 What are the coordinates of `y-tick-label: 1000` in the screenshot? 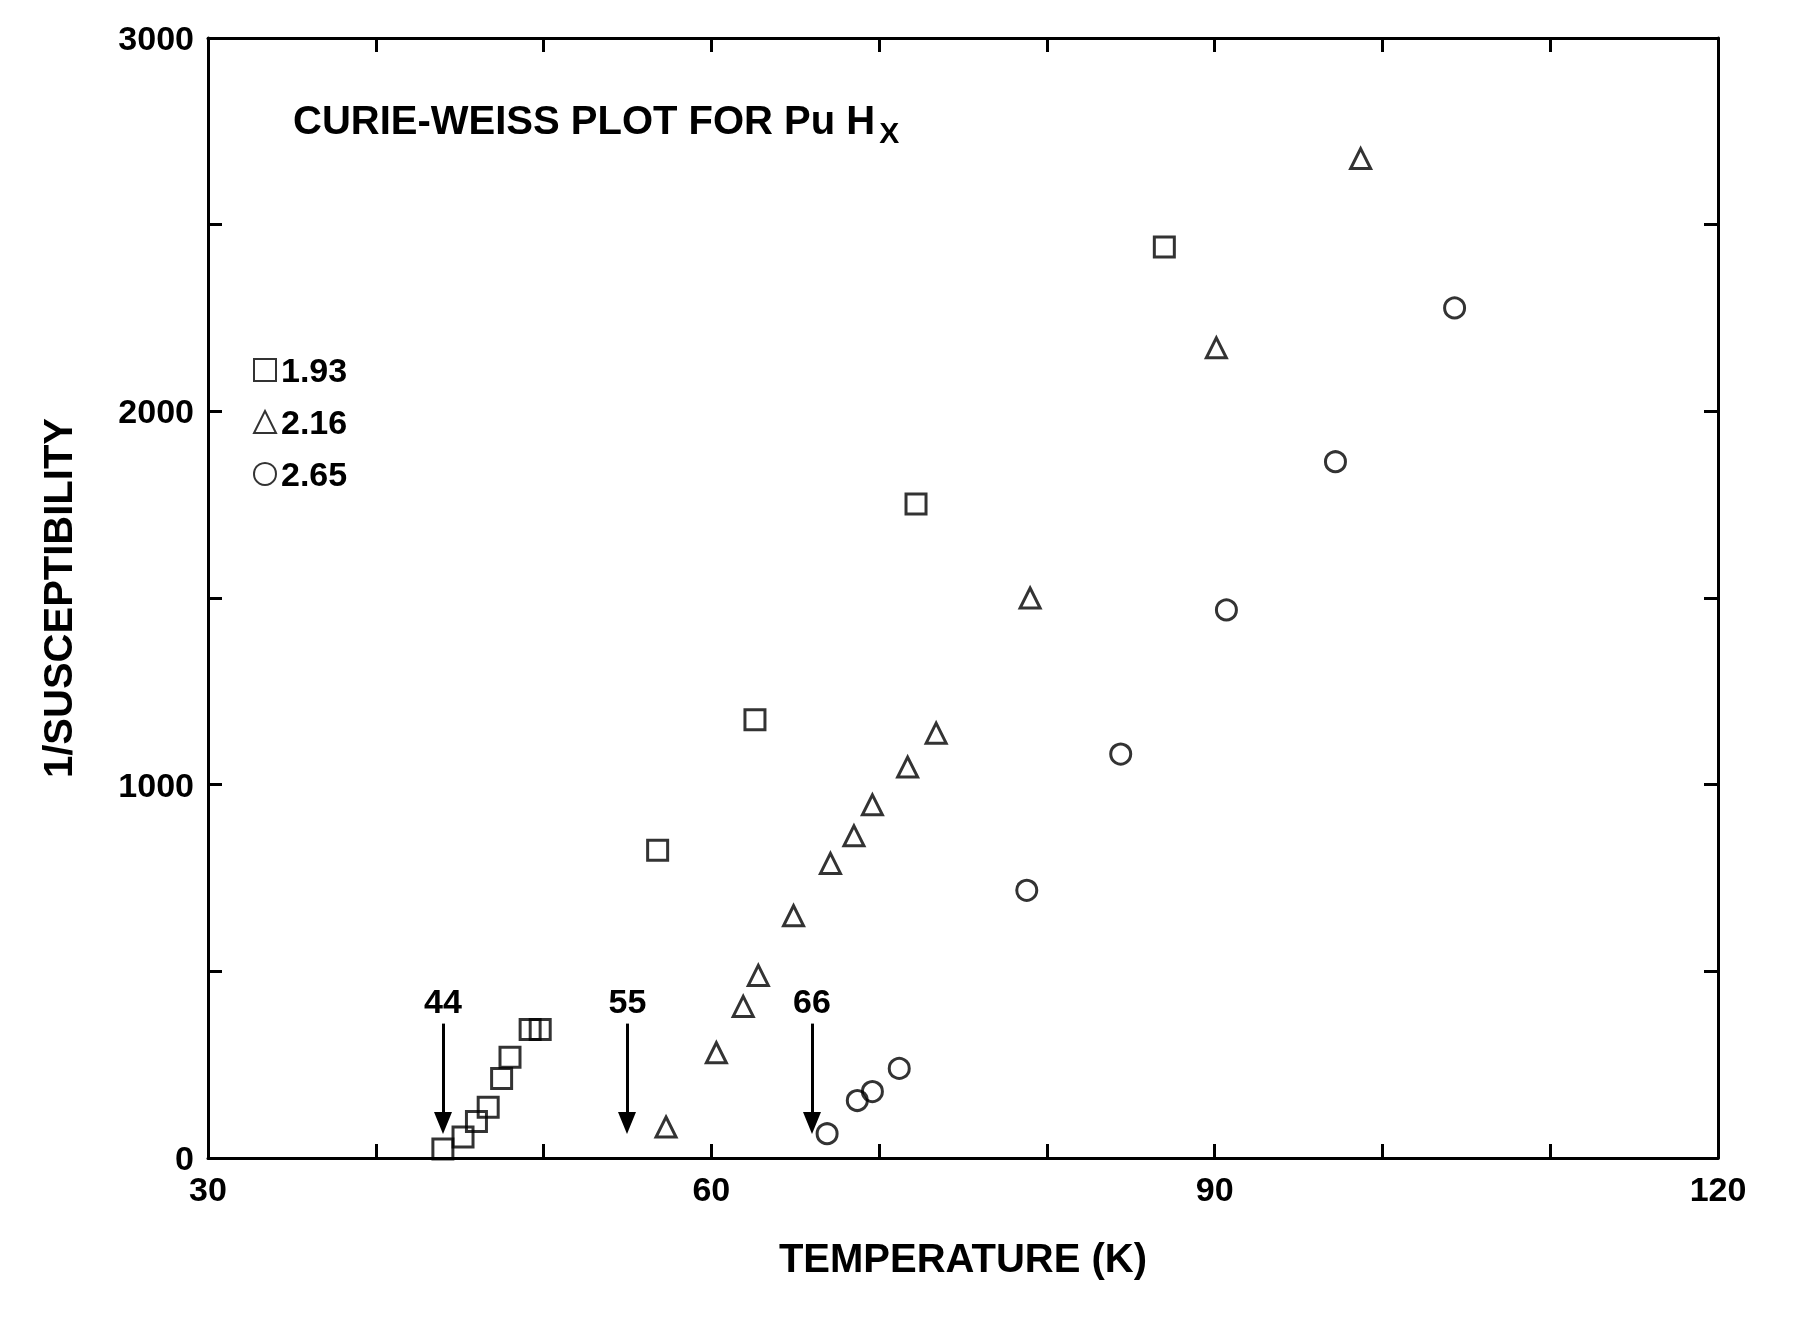 It's located at (156, 784).